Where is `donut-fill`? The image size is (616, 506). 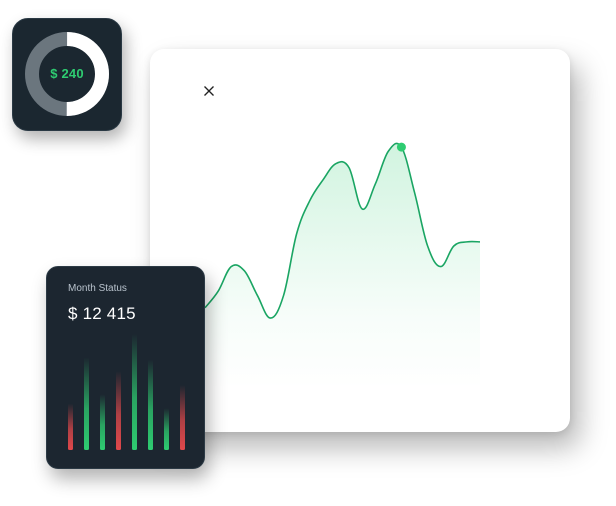 donut-fill is located at coordinates (67, 74).